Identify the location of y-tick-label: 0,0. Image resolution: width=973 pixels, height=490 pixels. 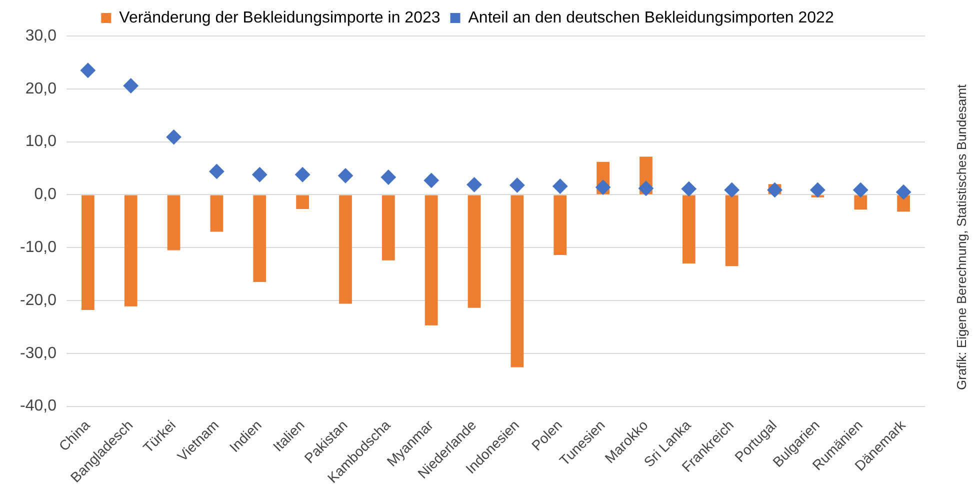
(45, 195).